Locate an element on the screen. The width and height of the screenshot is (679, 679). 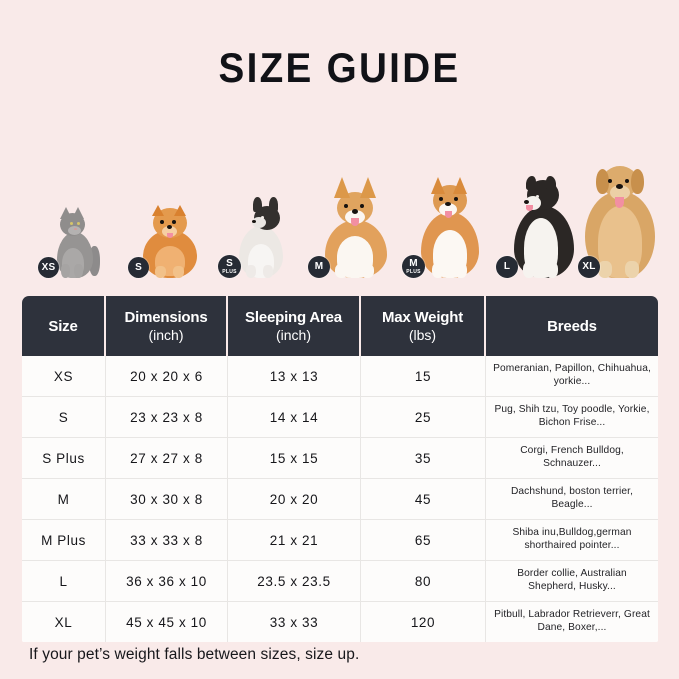
pomeranian-illustration is located at coordinates (170, 236).